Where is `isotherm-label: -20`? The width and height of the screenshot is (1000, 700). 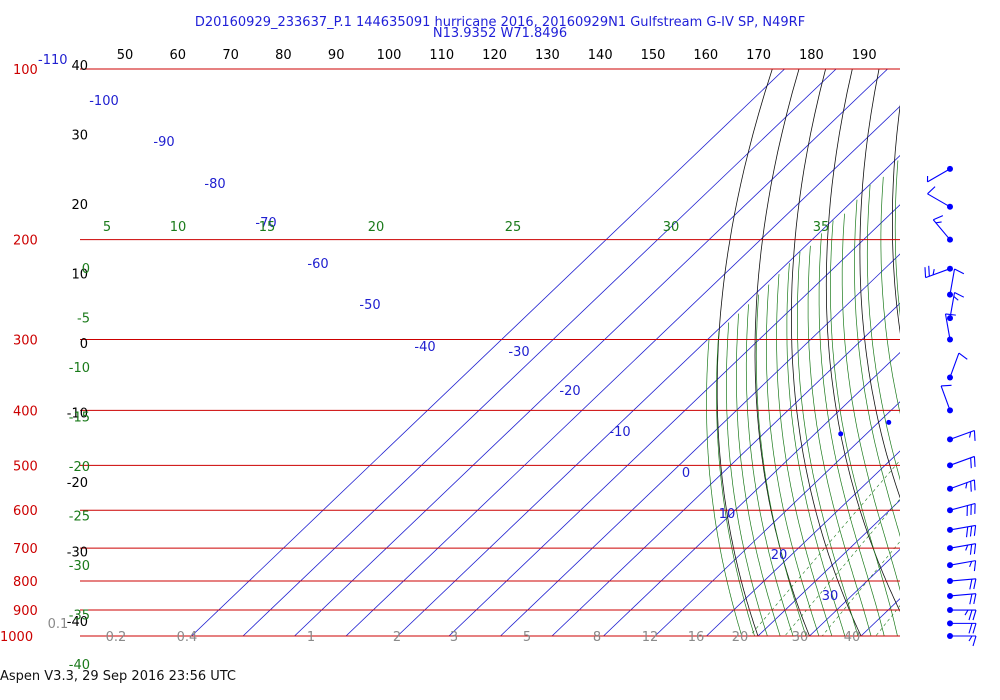 isotherm-label: -20 is located at coordinates (569, 391).